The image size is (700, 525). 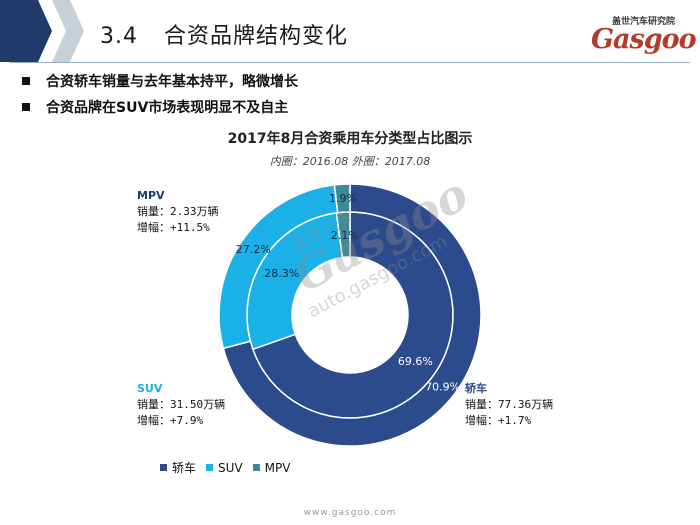 I want to click on callout-sales: 销量：2.33万辆, so click(x=178, y=211).